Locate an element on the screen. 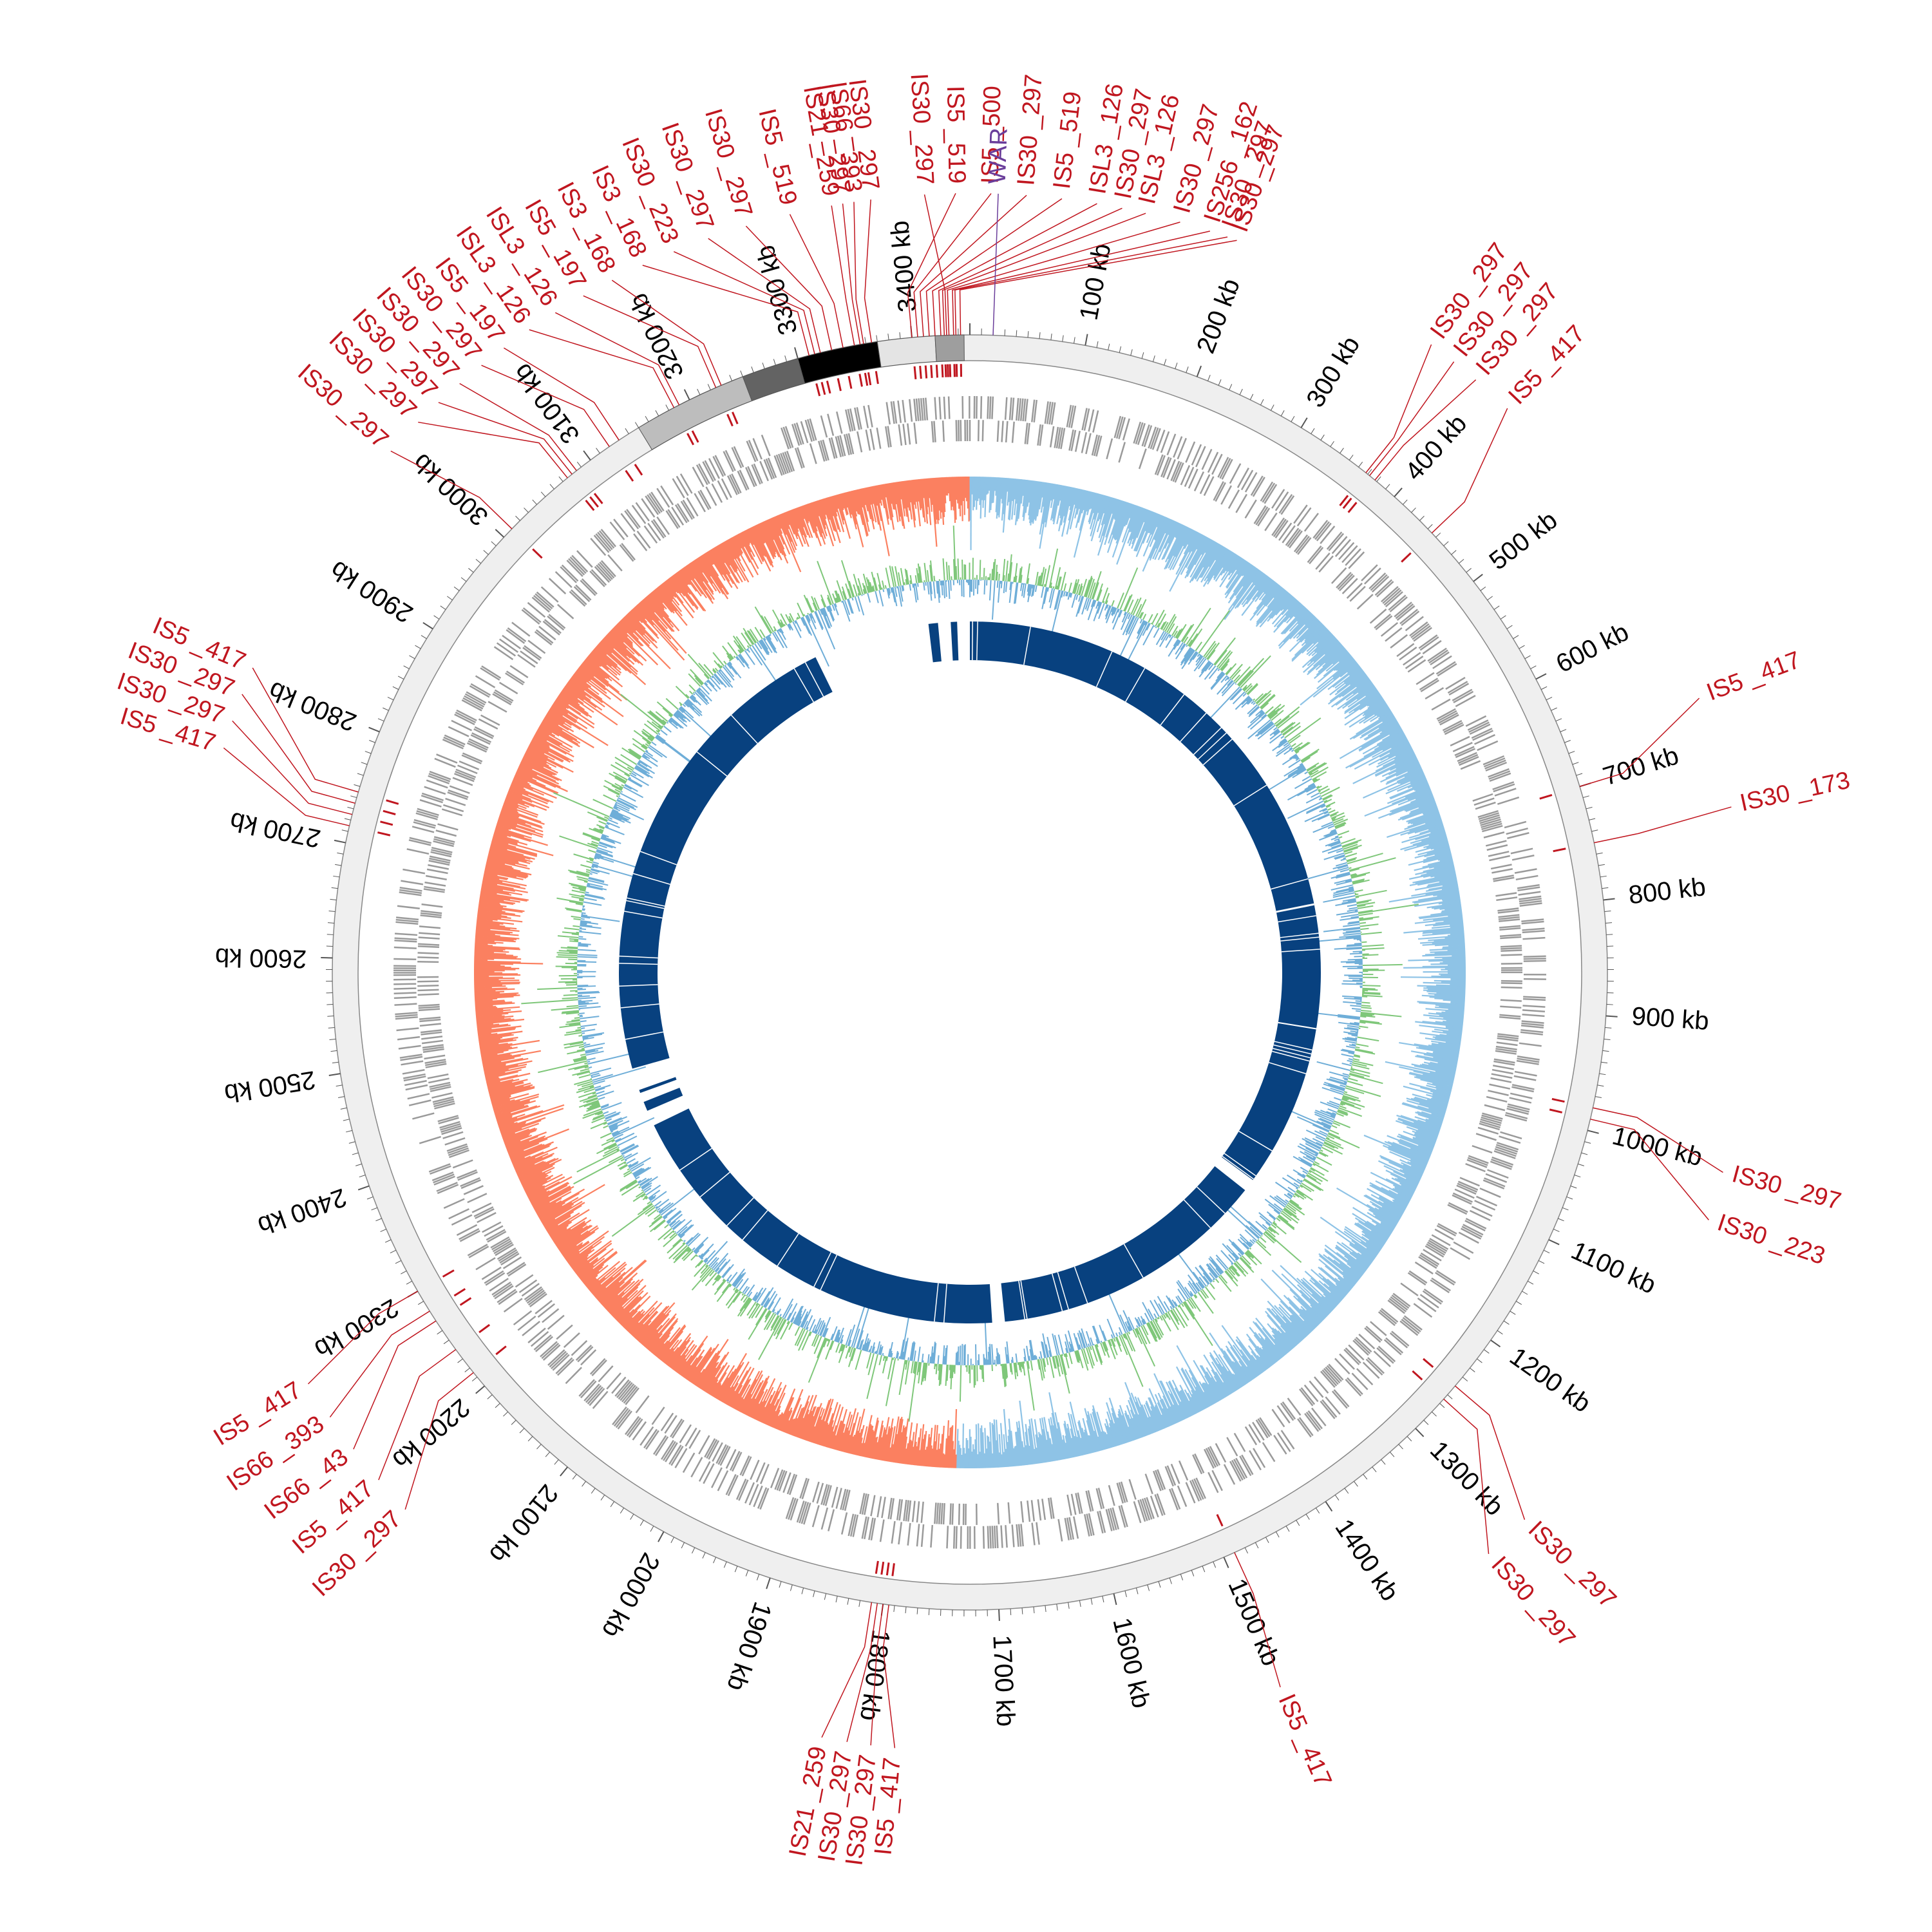 This screenshot has width=1932, height=1932. tick-label: 2900 kb is located at coordinates (371, 592).